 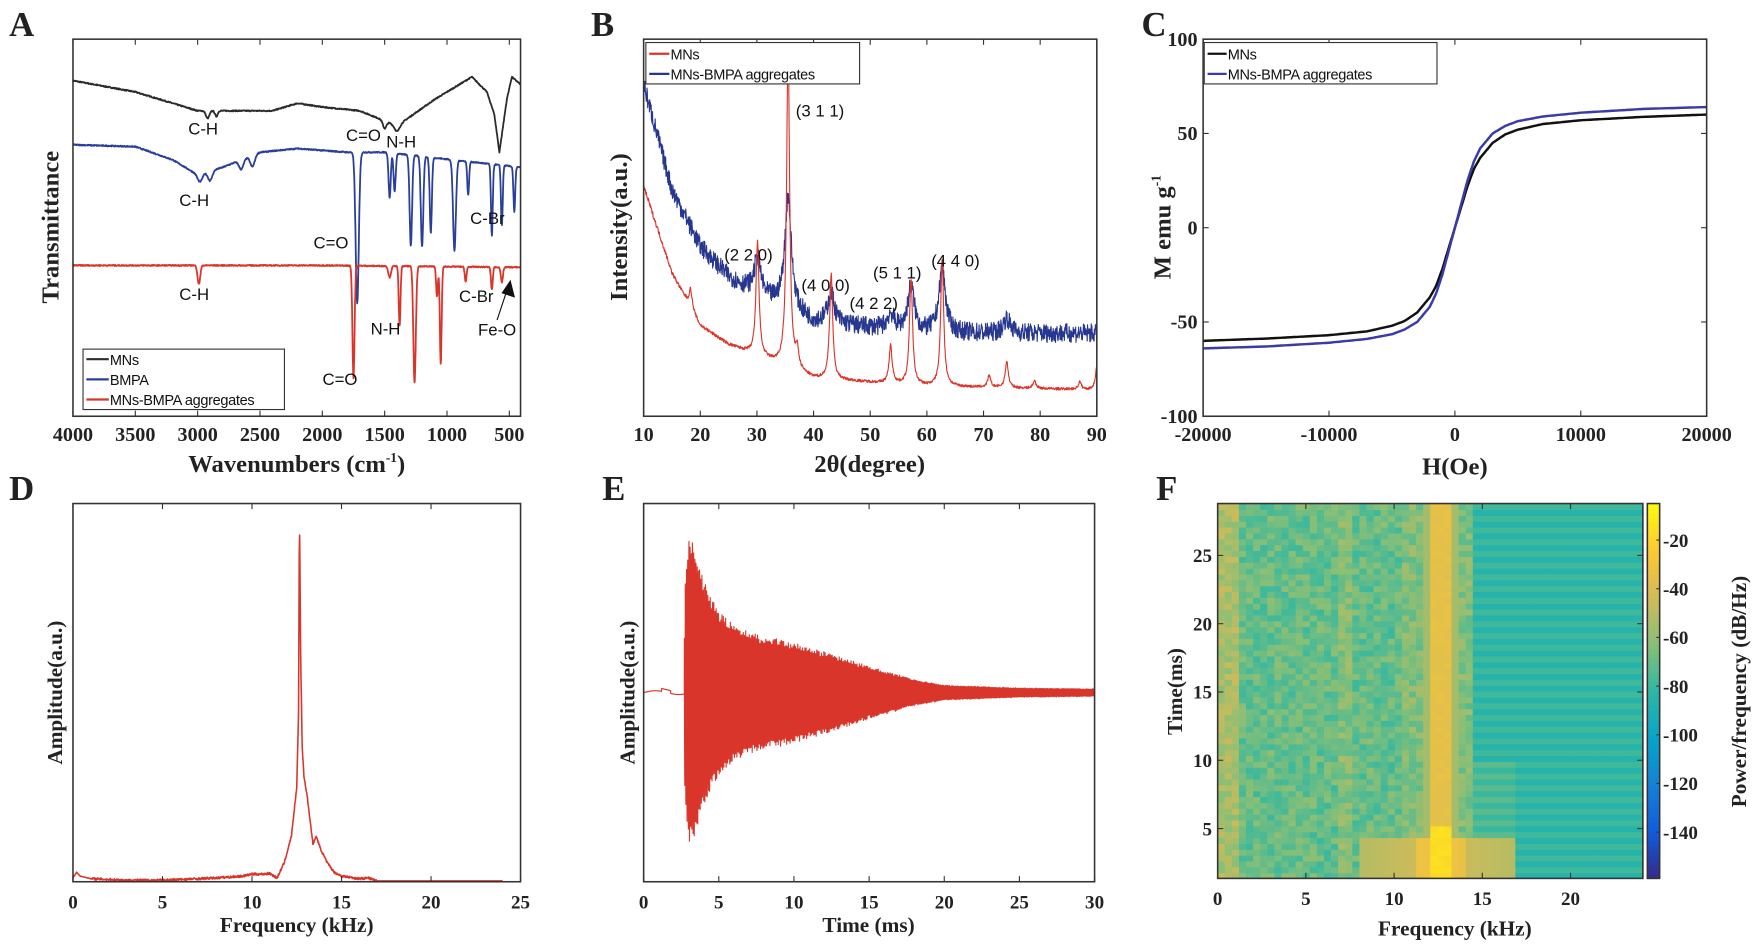 What do you see at coordinates (1202, 761) in the screenshot?
I see `f-ytick-label: 10` at bounding box center [1202, 761].